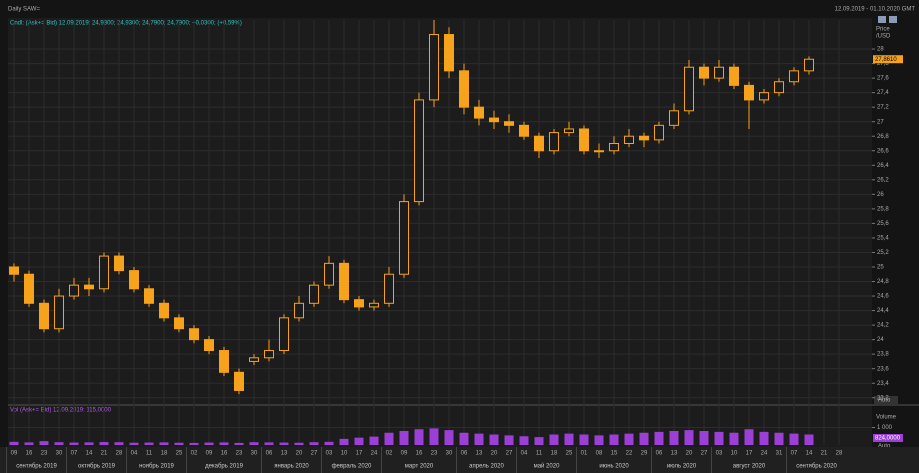 The height and width of the screenshot is (473, 919). What do you see at coordinates (883, 108) in the screenshot?
I see `y-tick-label: 27,2` at bounding box center [883, 108].